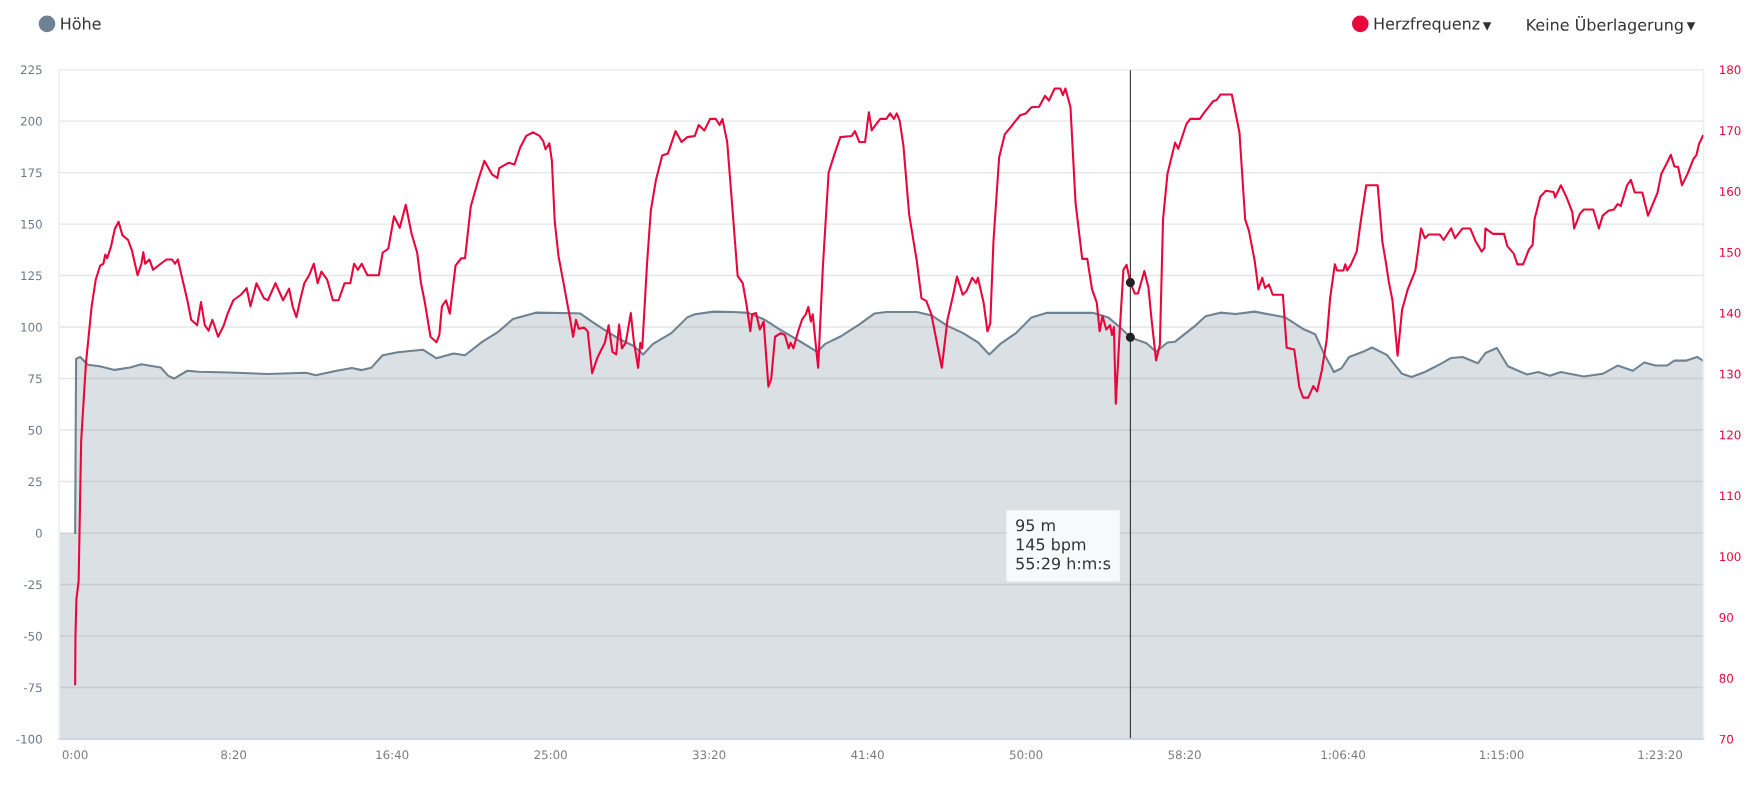  Describe the element at coordinates (1184, 755) in the screenshot. I see `x-tick-label: 58:20` at that location.